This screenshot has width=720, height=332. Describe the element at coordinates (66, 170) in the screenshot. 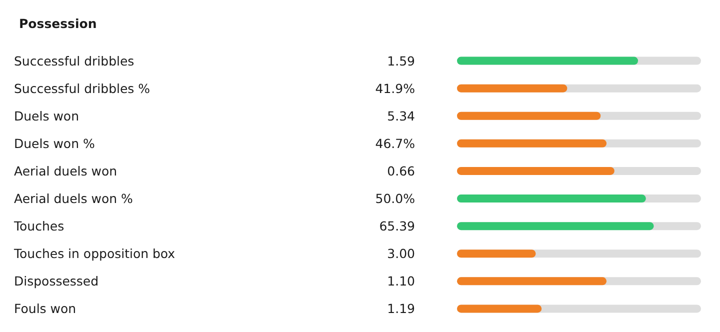

I see `y-tick-label: Aerial duels won` at that location.